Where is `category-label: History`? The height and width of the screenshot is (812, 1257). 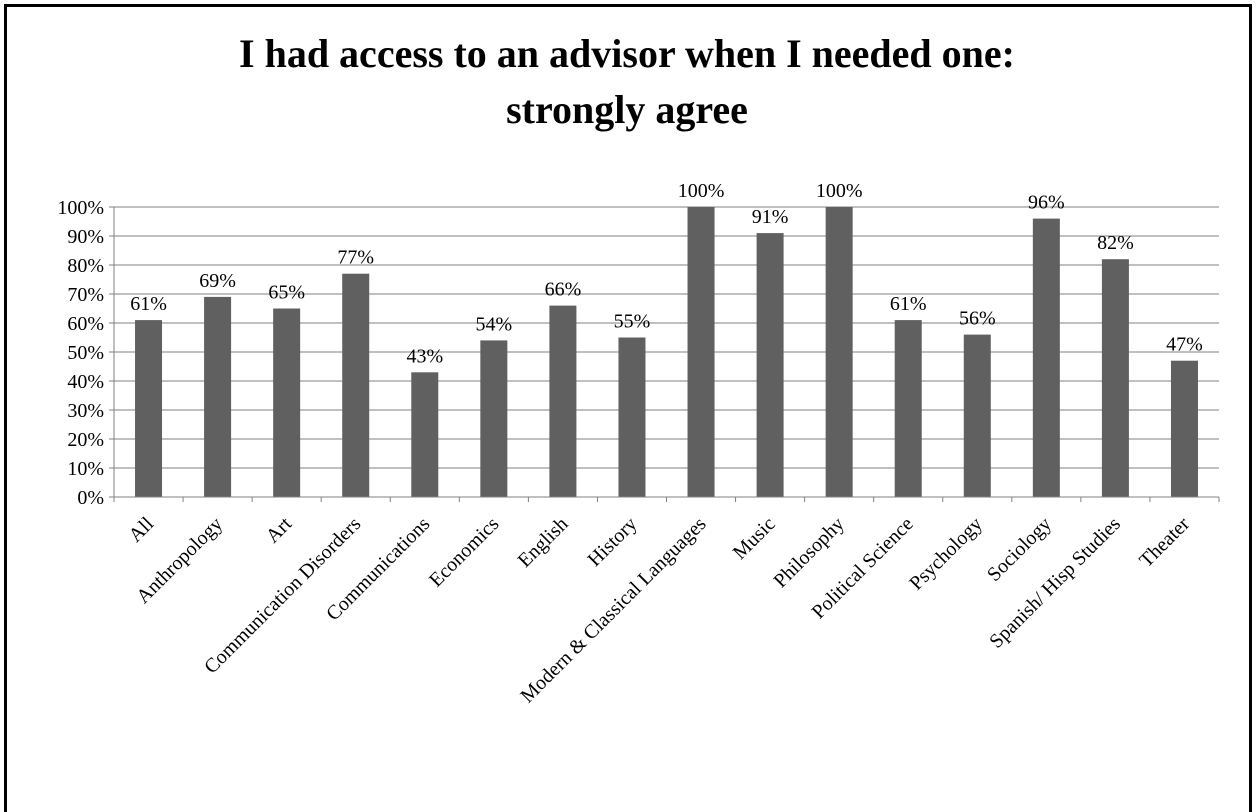
category-label: History is located at coordinates (613, 542).